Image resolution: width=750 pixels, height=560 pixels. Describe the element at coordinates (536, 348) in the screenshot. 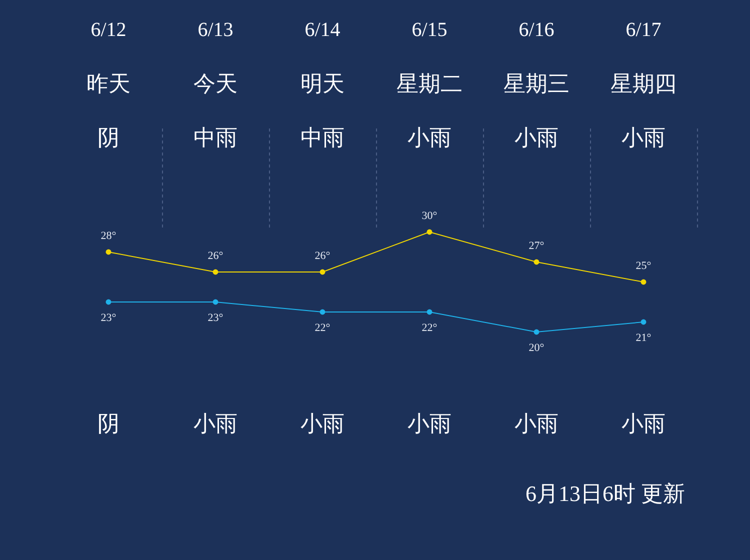

I see `data-label: 20°` at that location.